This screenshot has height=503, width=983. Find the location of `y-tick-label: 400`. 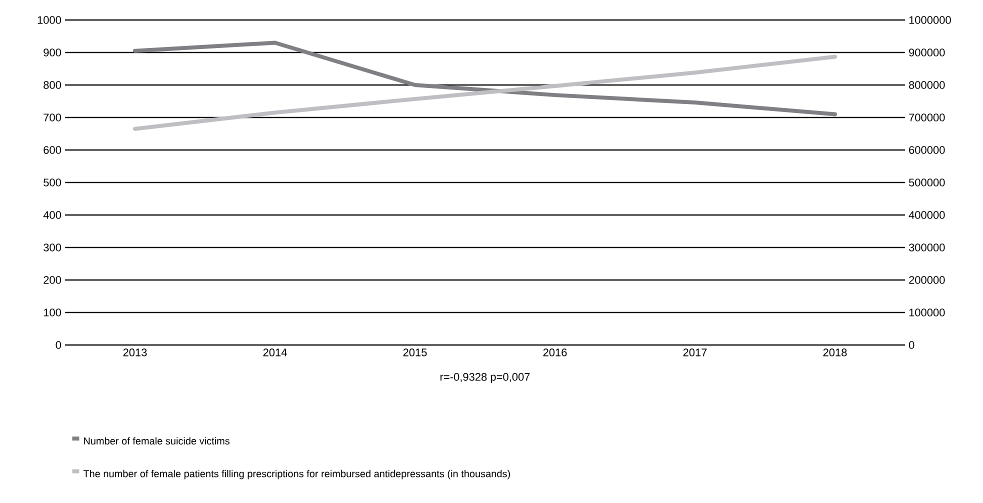

y-tick-label: 400 is located at coordinates (52, 215).